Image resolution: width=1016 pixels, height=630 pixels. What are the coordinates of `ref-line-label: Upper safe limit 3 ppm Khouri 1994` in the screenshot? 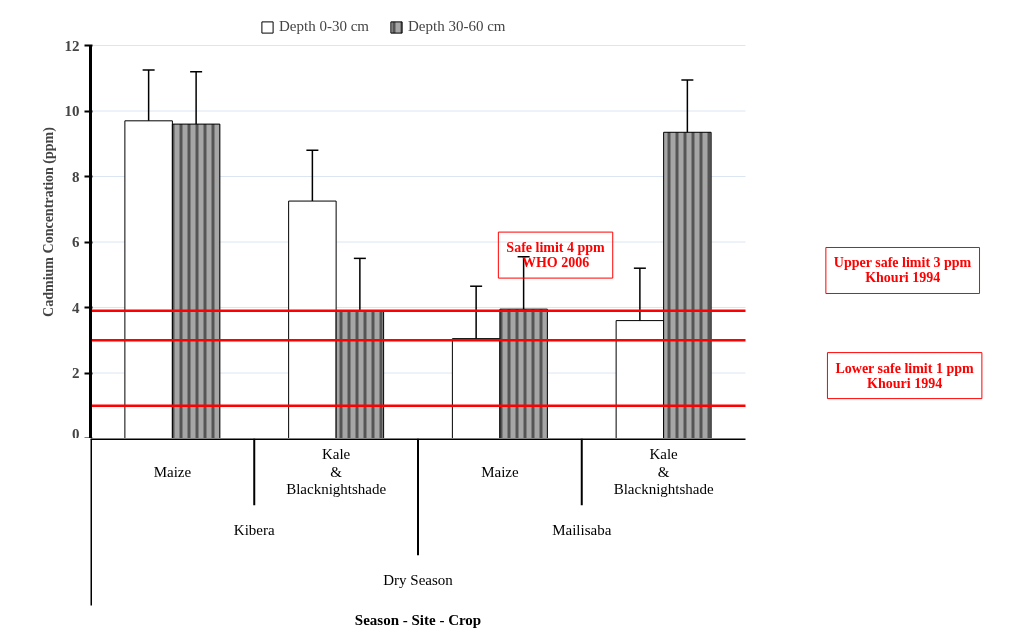 It's located at (902, 270).